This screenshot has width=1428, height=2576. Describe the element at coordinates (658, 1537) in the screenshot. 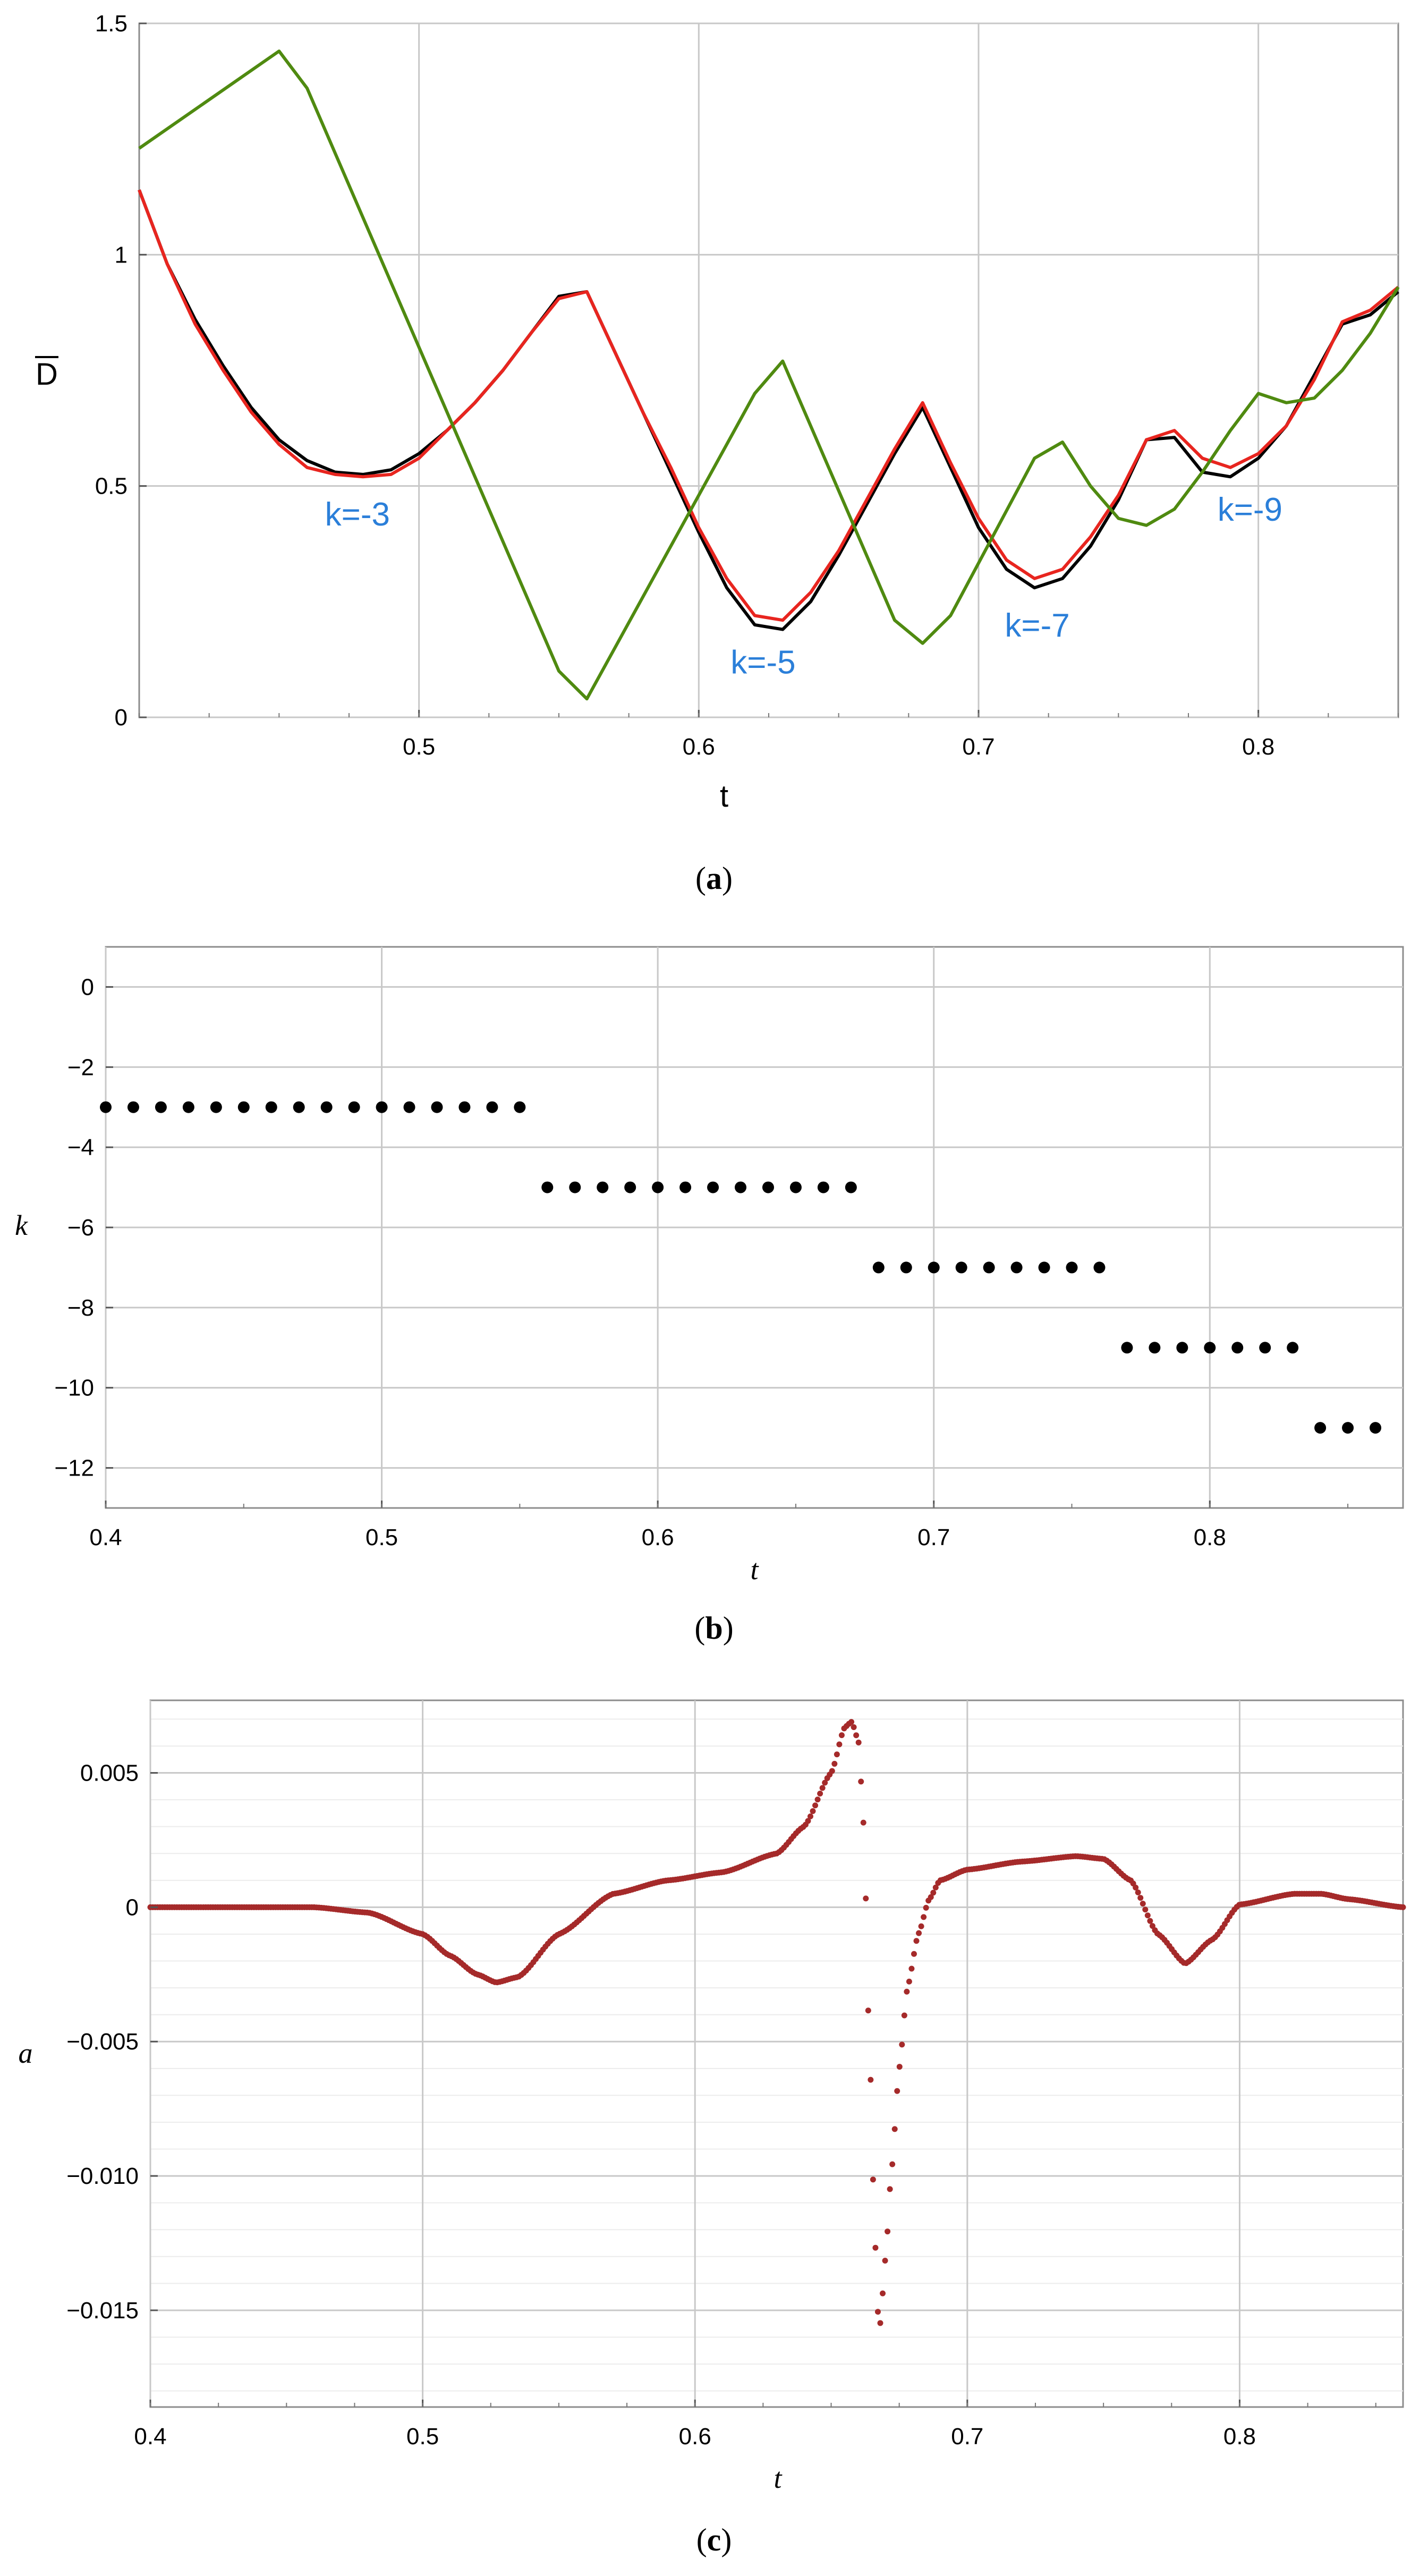

I see `panel-b-x-tick-label: 0.6` at that location.